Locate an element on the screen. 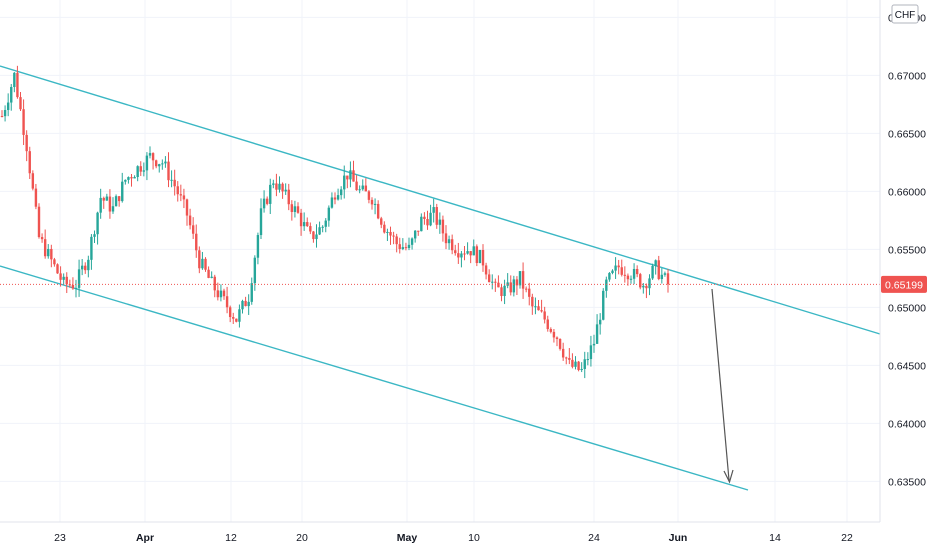  projection-arrow-head is located at coordinates (728, 476).